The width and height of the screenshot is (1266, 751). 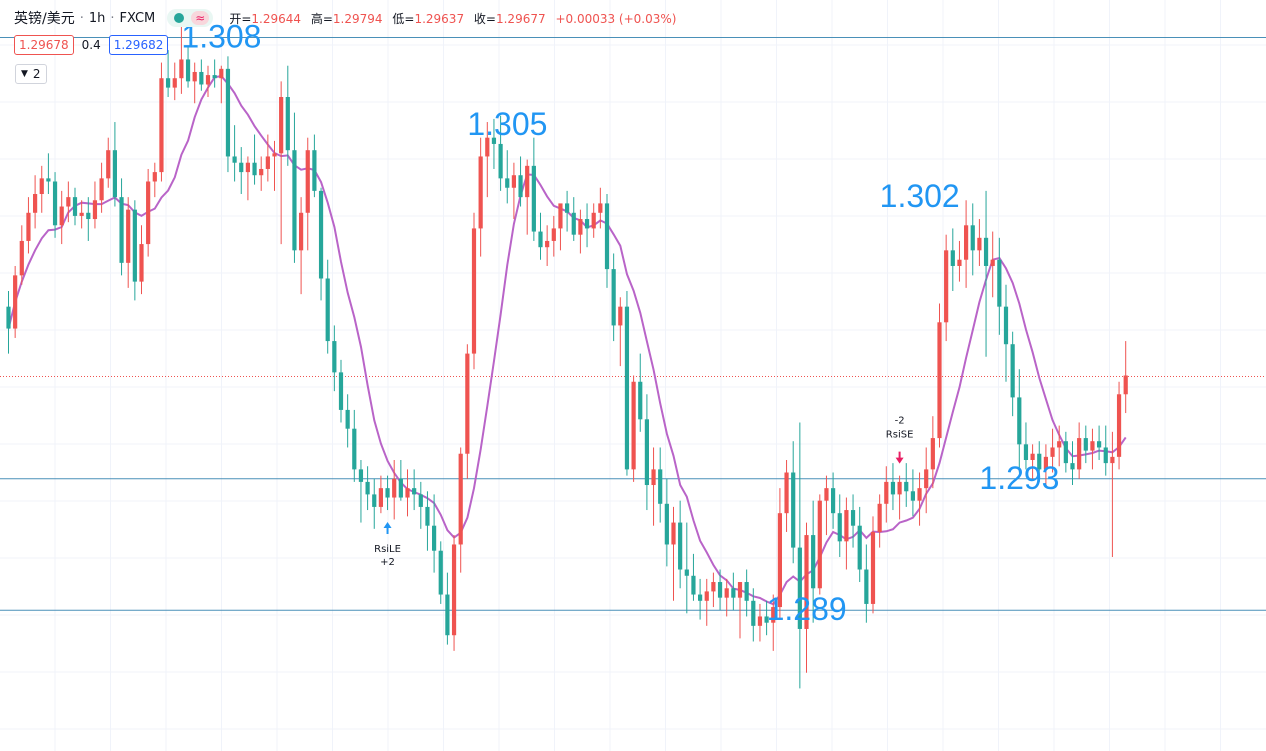 What do you see at coordinates (920, 196) in the screenshot?
I see `price-annotation-label: 1.302` at bounding box center [920, 196].